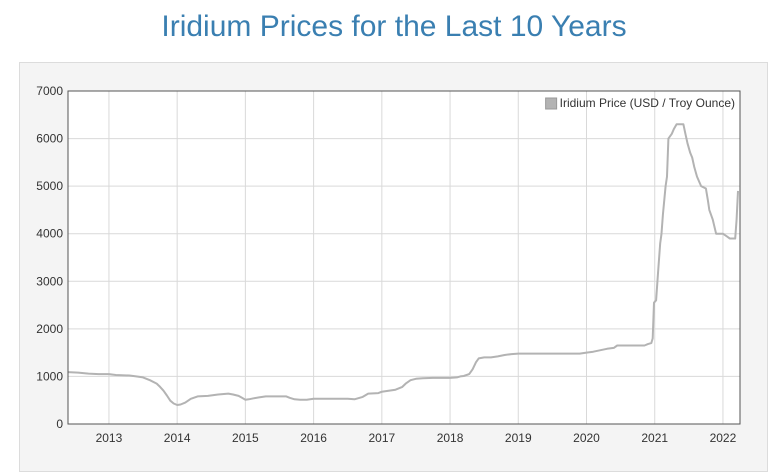  What do you see at coordinates (49, 281) in the screenshot?
I see `y-tick-label: 3000` at bounding box center [49, 281].